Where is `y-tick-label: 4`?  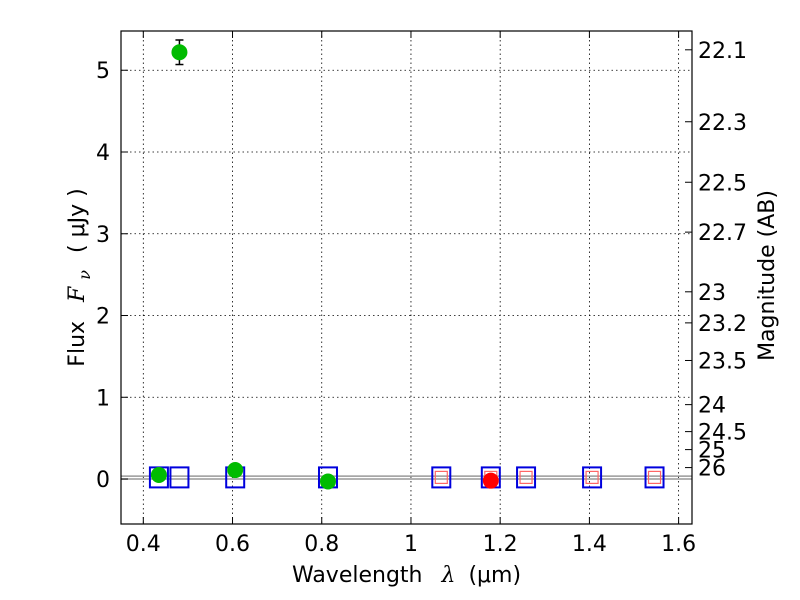
y-tick-label: 4 is located at coordinates (103, 153).